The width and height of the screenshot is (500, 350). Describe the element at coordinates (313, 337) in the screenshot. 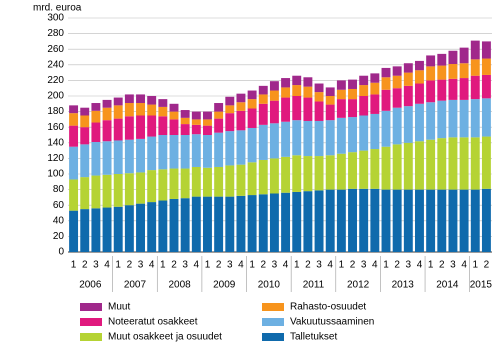

I see `legend-label: Talletukset` at that location.